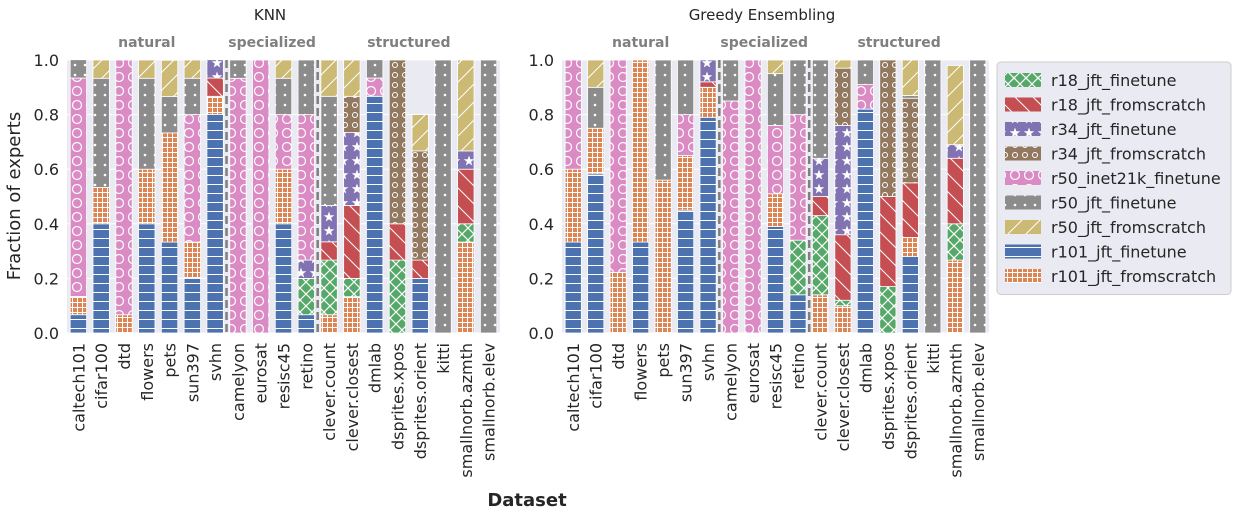 Image resolution: width=1238 pixels, height=516 pixels. What do you see at coordinates (1023, 251) in the screenshot?
I see `legend-swatch-r101_jft_finetune` at bounding box center [1023, 251].